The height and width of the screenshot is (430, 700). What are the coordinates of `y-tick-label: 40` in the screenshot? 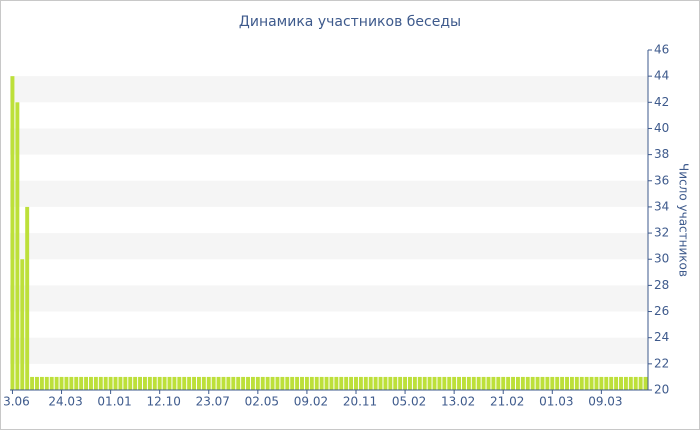 It's located at (661, 128).